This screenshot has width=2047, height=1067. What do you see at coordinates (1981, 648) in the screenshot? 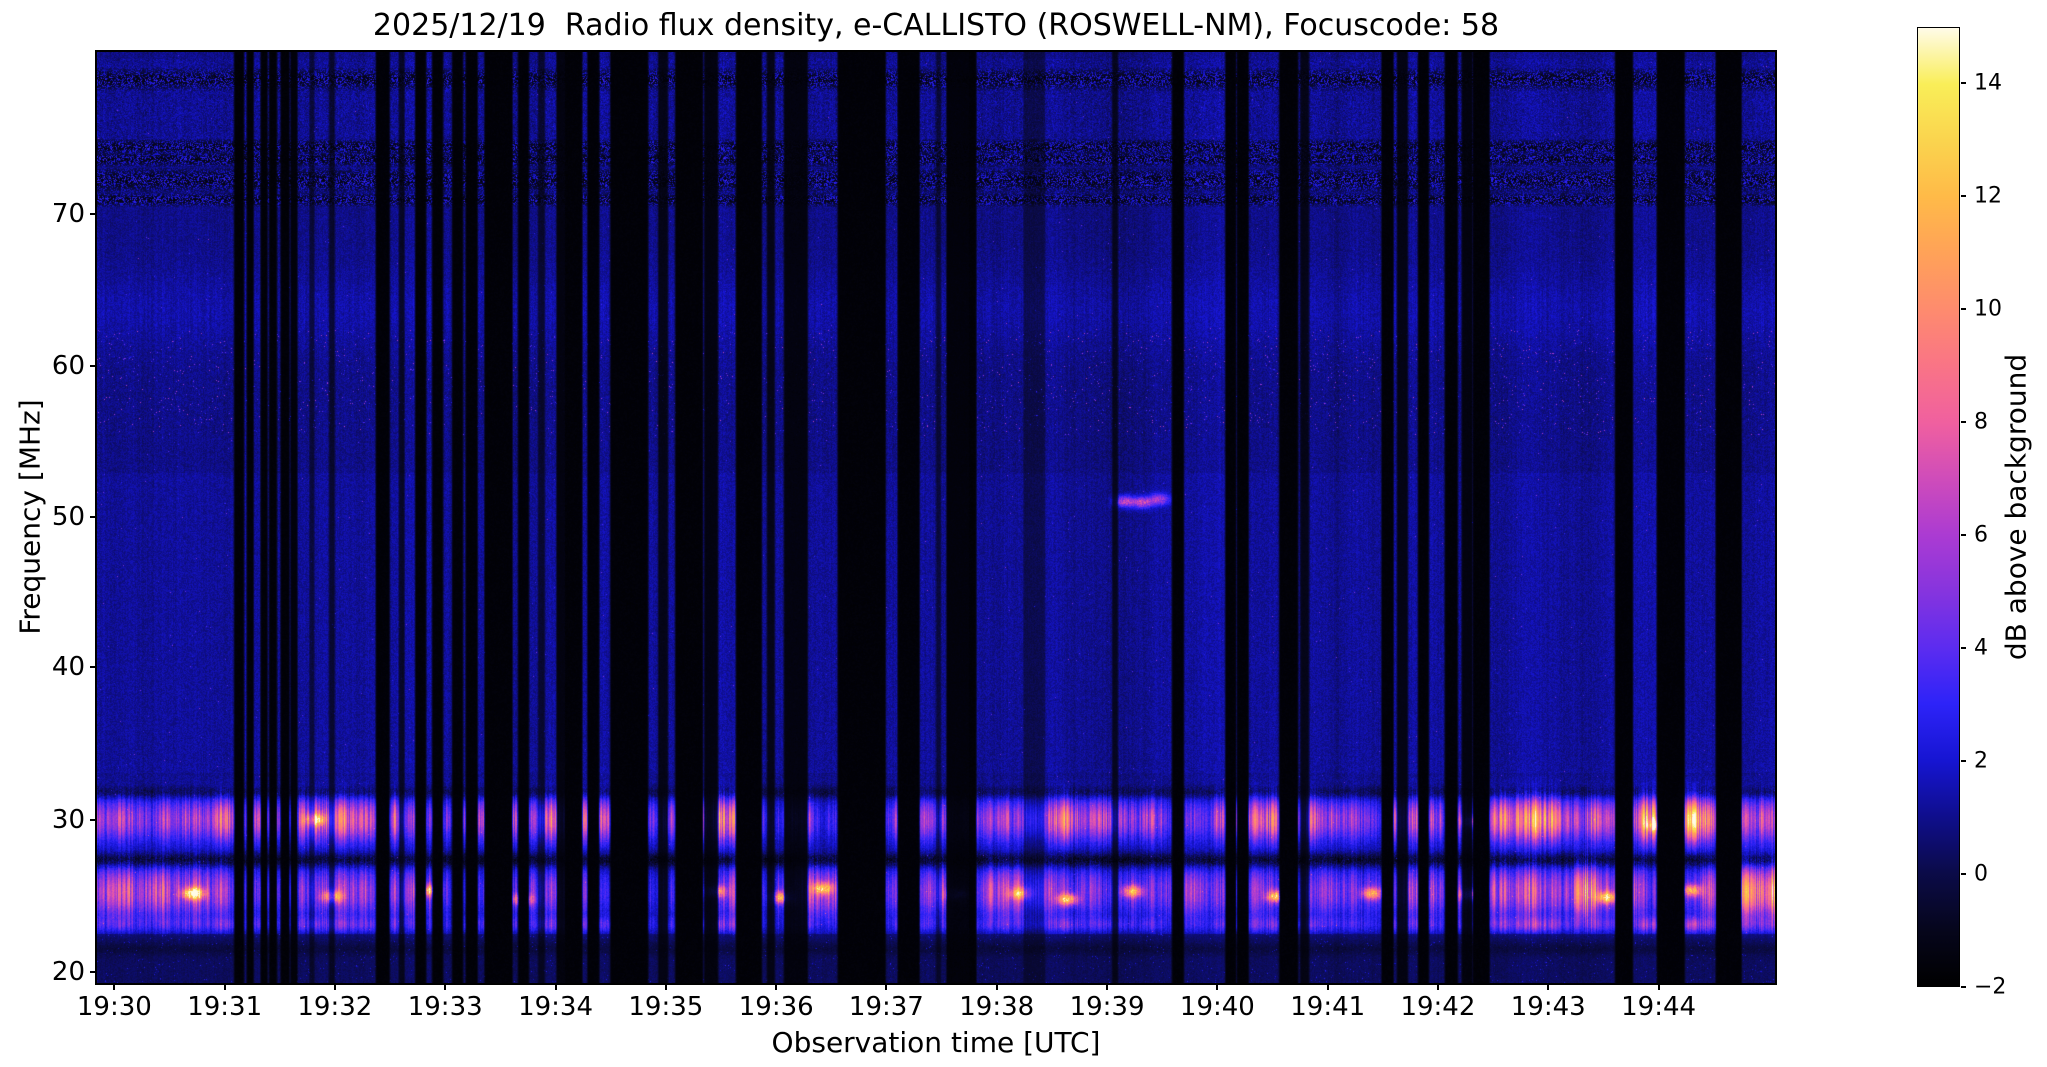
I see `colorbar-tick-label: 4` at bounding box center [1981, 648].